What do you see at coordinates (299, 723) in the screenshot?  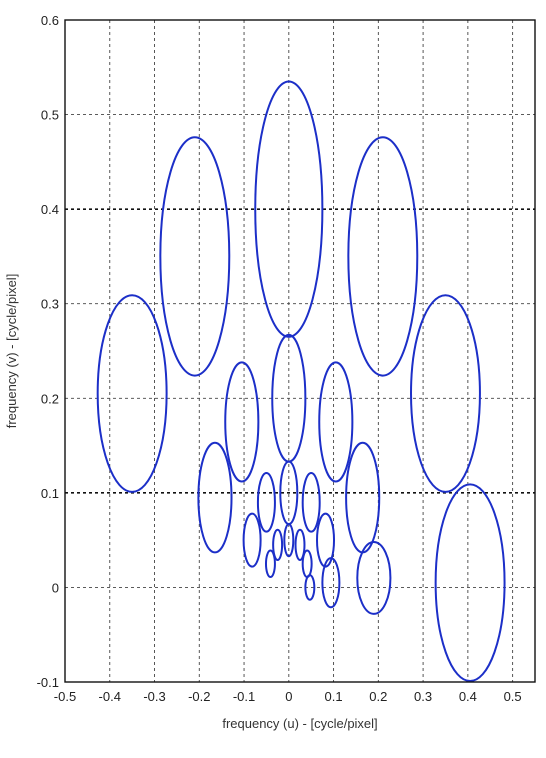 I see `x-axis-label: frequency (u) - [cycle/pixel]` at bounding box center [299, 723].